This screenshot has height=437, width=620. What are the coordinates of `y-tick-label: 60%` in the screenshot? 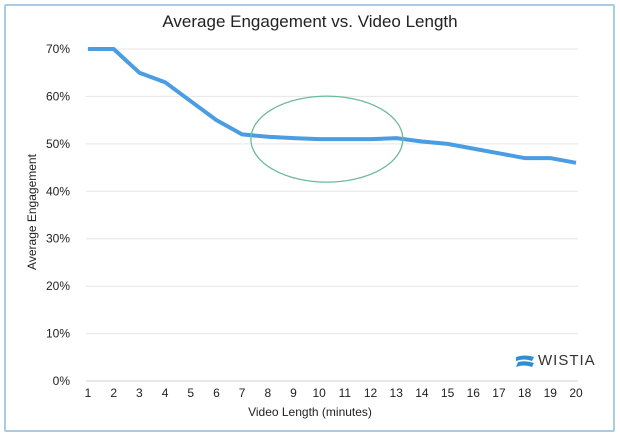 It's located at (58, 96).